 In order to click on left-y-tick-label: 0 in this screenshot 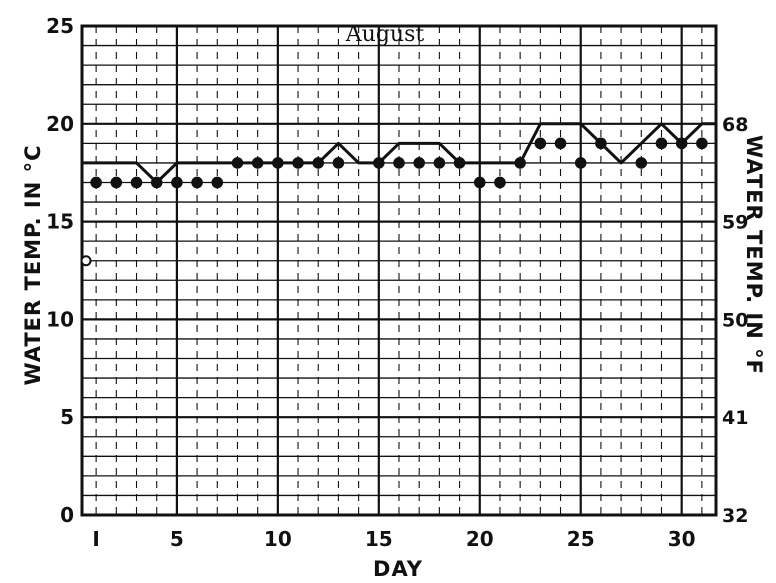, I will do `click(67, 515)`.